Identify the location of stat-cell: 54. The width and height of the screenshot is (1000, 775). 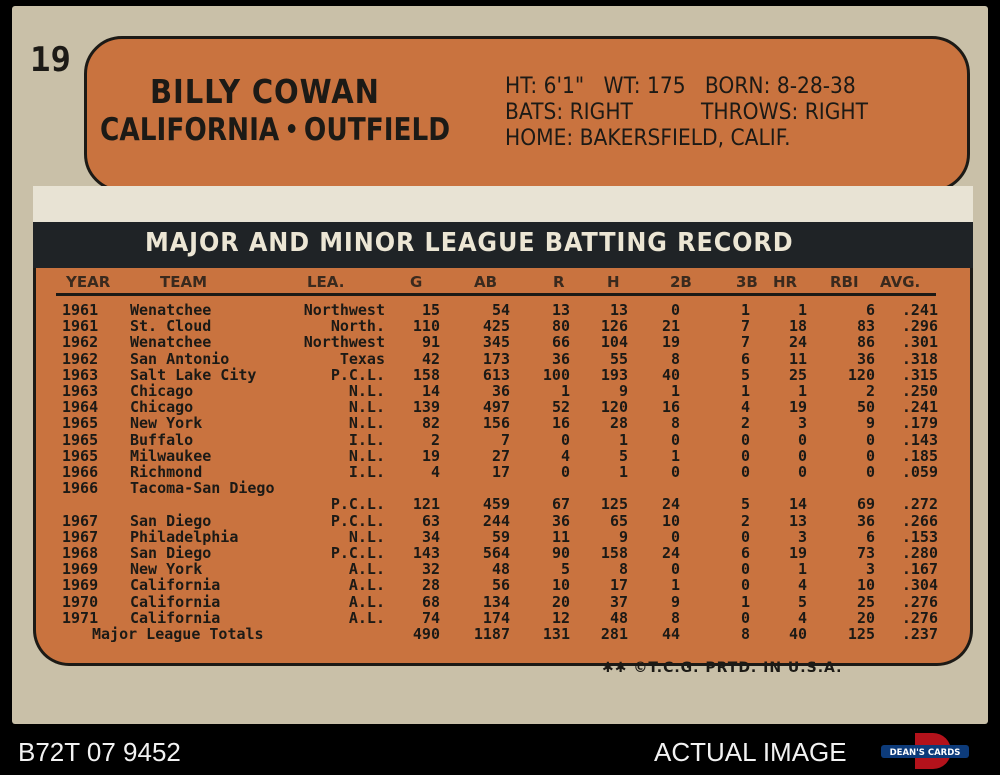
(500, 310).